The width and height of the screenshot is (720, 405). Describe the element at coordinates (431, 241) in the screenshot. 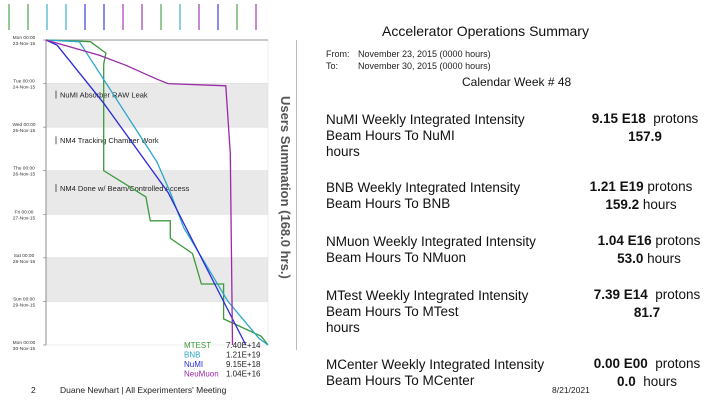

I see `nmuon-intensity-label: NMuon Weekly Integrated Intensity` at that location.